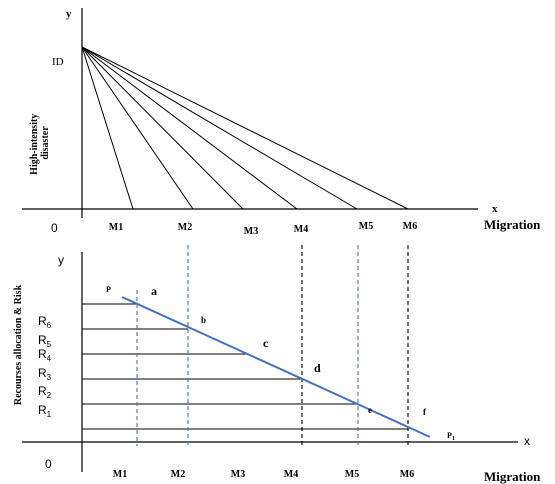  Describe the element at coordinates (527, 441) in the screenshot. I see `bottom-x-label: x` at that location.